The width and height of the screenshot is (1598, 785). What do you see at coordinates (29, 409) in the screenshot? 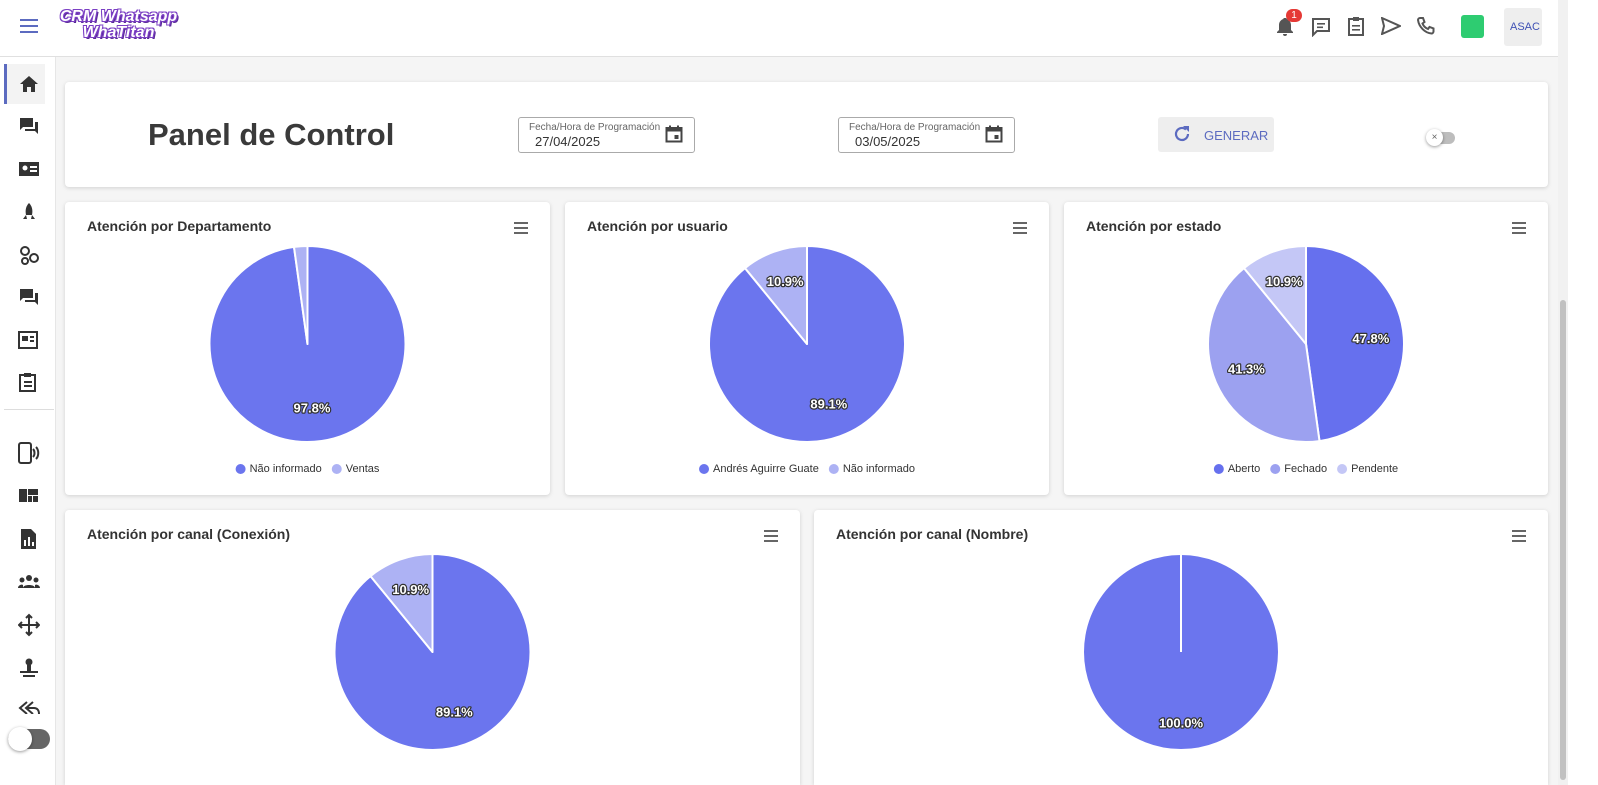
I see `divider` at bounding box center [29, 409].